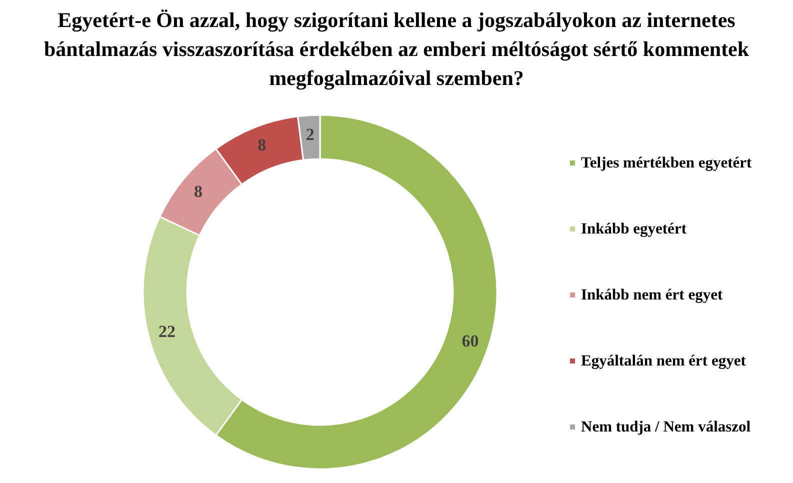 The height and width of the screenshot is (483, 793). Describe the element at coordinates (310, 134) in the screenshot. I see `data-label: 2` at that location.